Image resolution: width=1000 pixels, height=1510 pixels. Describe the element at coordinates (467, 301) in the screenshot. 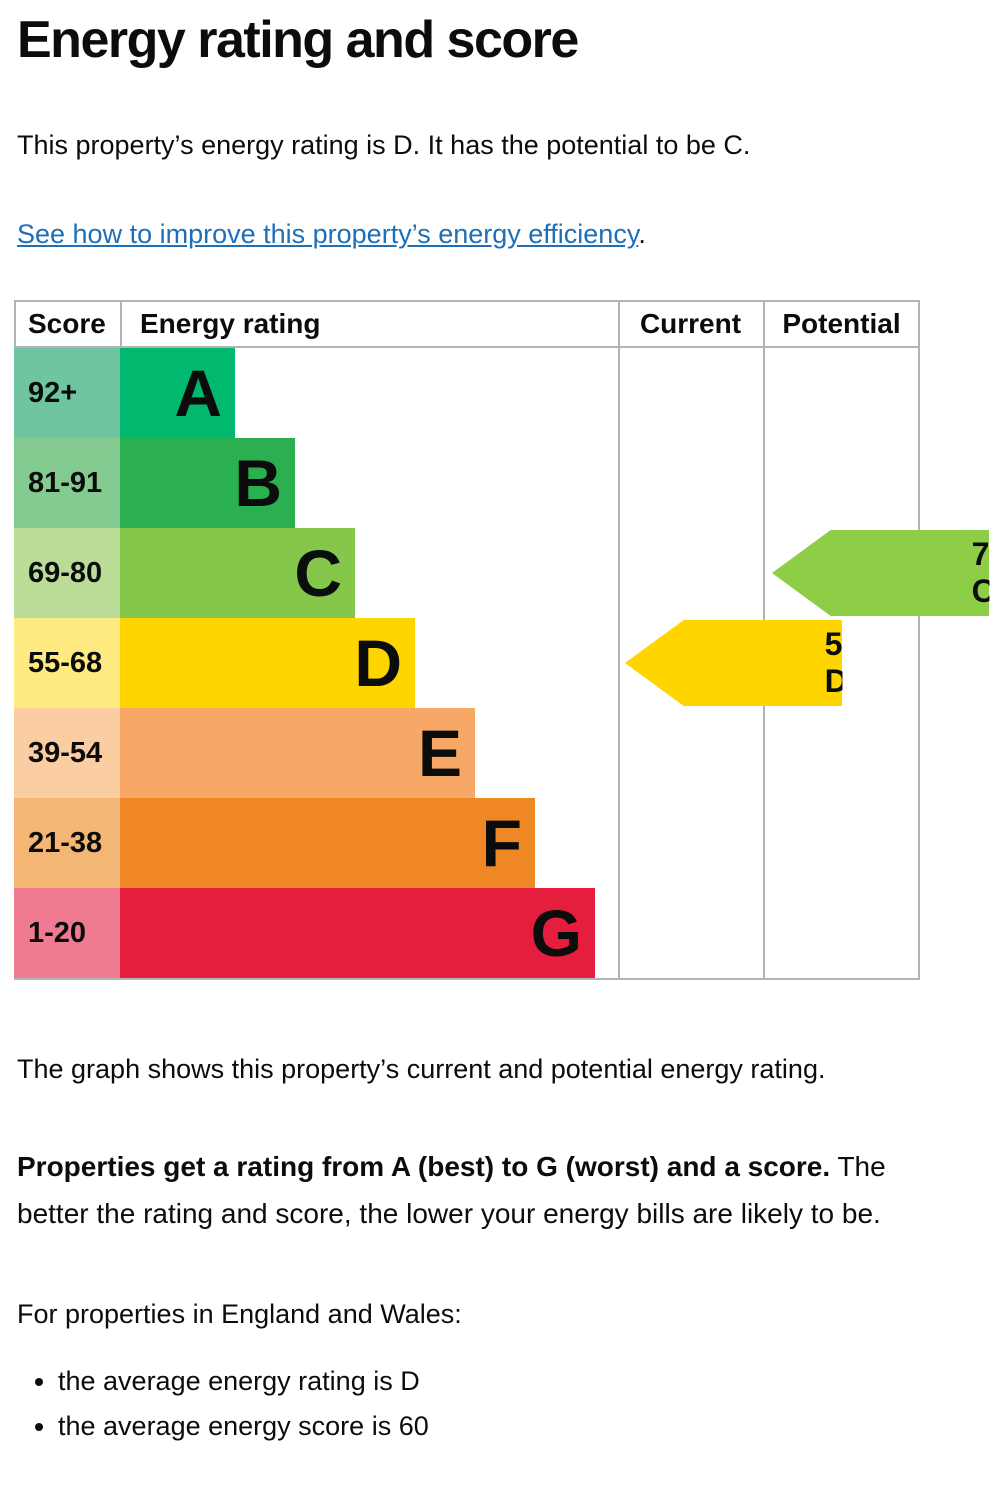

I see `table-border-top` at that location.